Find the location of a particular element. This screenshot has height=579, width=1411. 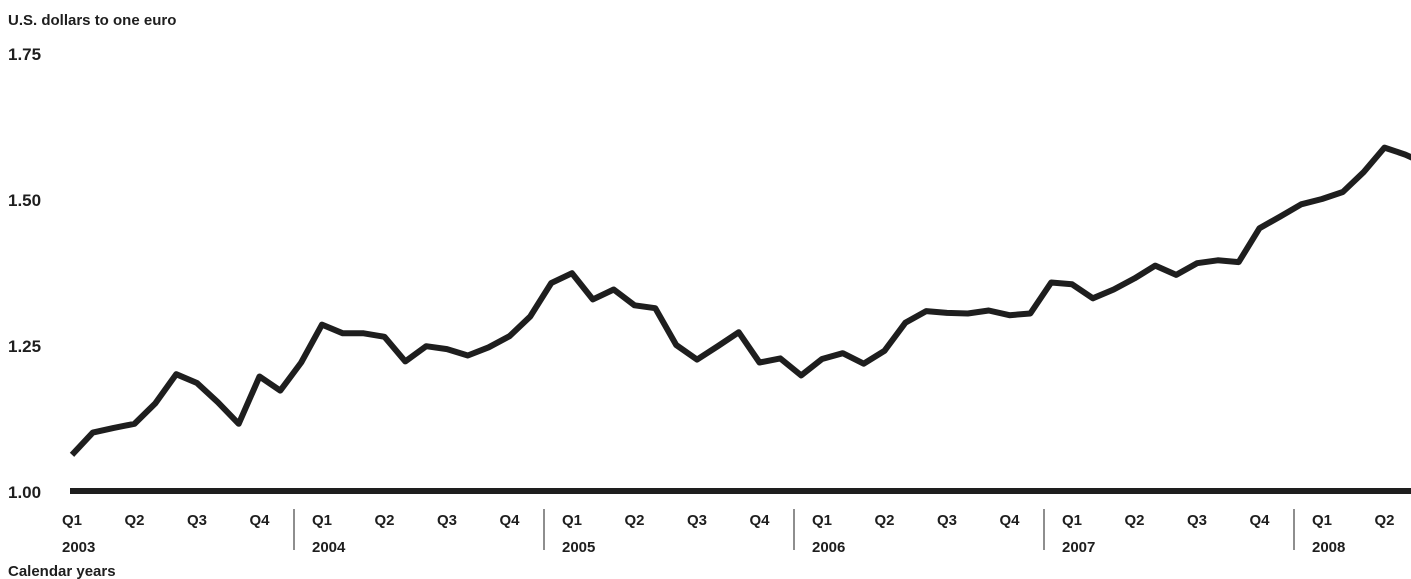

year-label: 2008 is located at coordinates (1328, 547).